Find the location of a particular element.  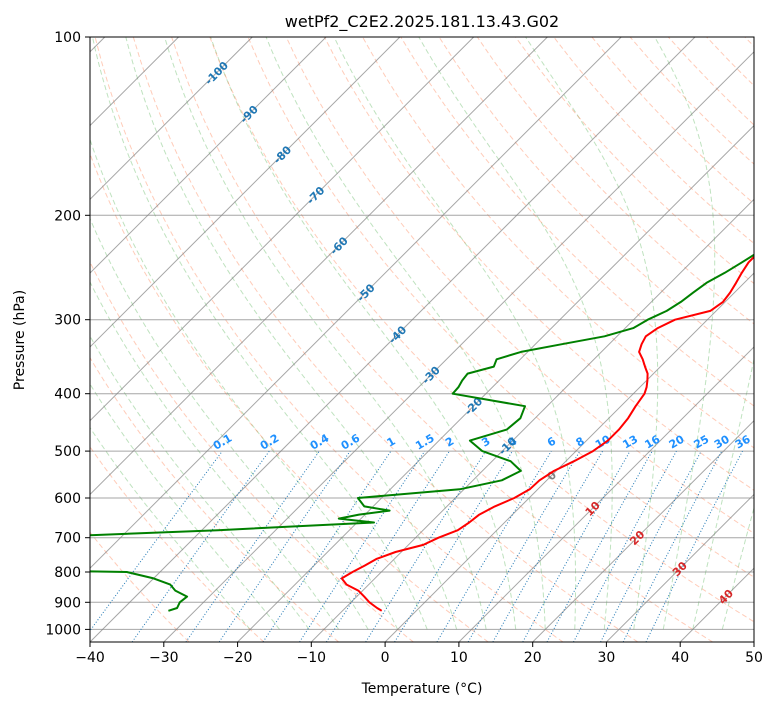

x-tick-label: 40 is located at coordinates (680, 658).